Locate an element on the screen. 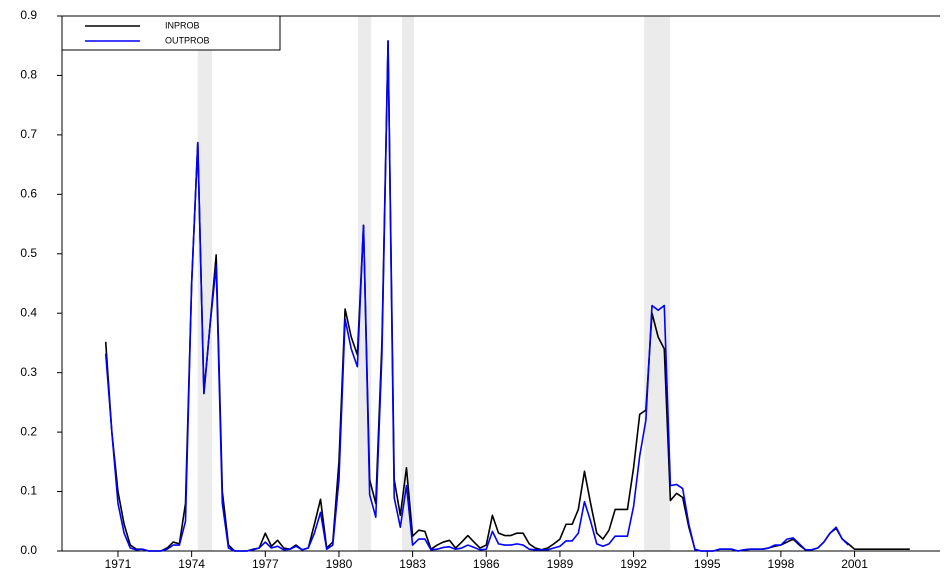 This screenshot has width=949, height=576. x-tick-label: 1989 is located at coordinates (560, 564).